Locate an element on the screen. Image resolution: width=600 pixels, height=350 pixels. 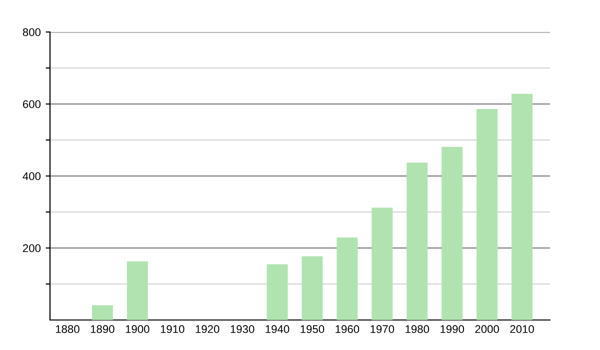
x-tick-label: 1920 is located at coordinates (208, 329).